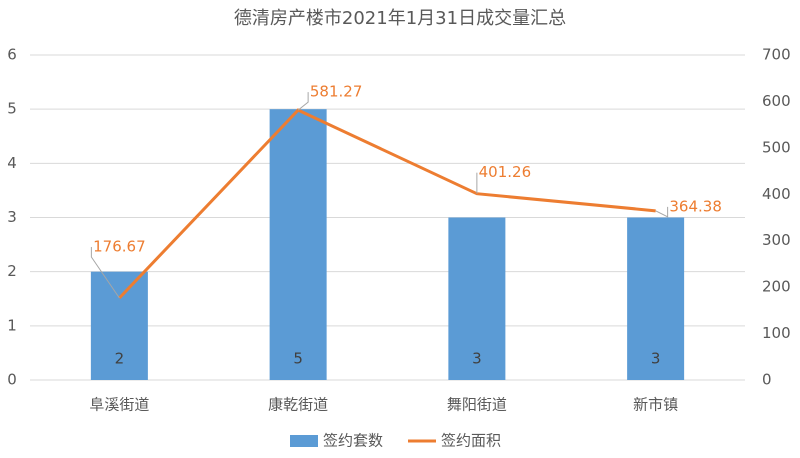 The height and width of the screenshot is (458, 800). I want to click on chart-title: 德清房产楼市2021年1月31日成交量汇总, so click(400, 18).